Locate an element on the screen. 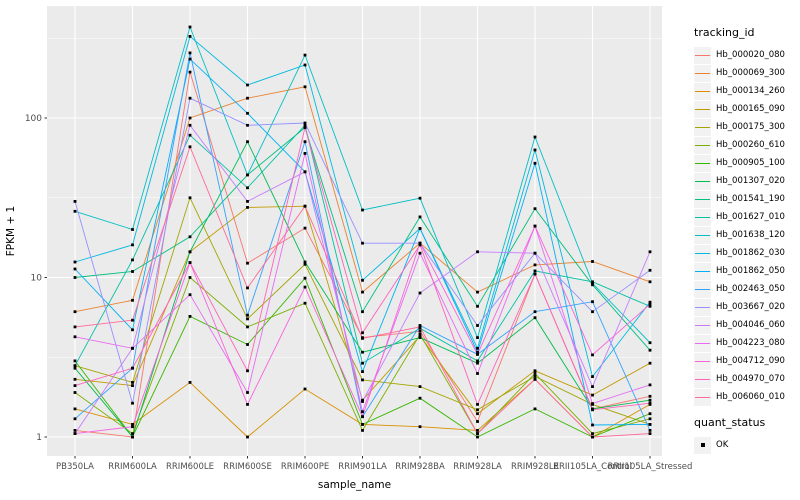  legend-item: Hb_004046_060 is located at coordinates (747, 325).